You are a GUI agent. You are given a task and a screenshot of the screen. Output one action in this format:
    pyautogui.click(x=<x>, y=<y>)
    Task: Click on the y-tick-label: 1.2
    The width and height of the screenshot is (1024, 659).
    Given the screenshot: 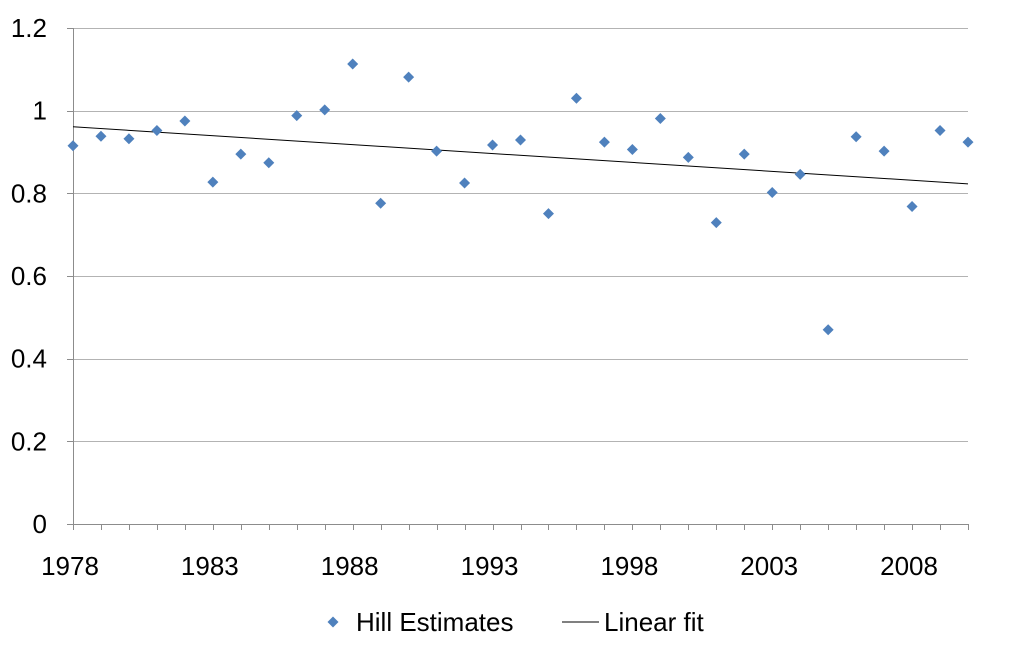 What is the action you would take?
    pyautogui.click(x=29, y=28)
    